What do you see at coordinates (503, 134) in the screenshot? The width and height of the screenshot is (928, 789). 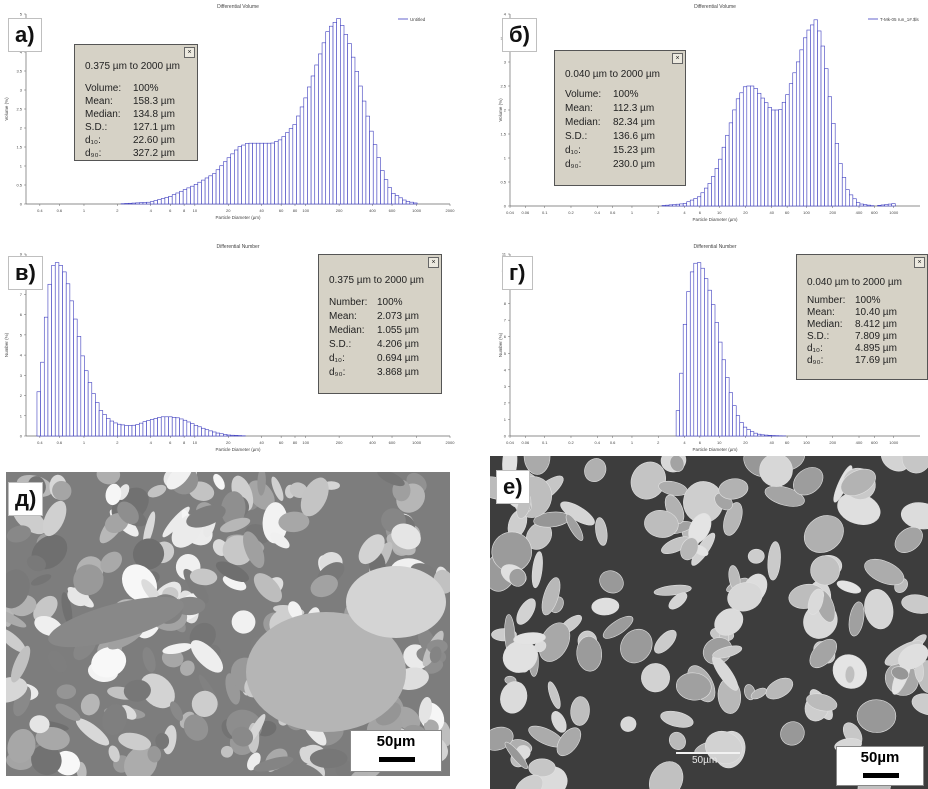 I see `y-tick-label: 1.5` at bounding box center [503, 134].